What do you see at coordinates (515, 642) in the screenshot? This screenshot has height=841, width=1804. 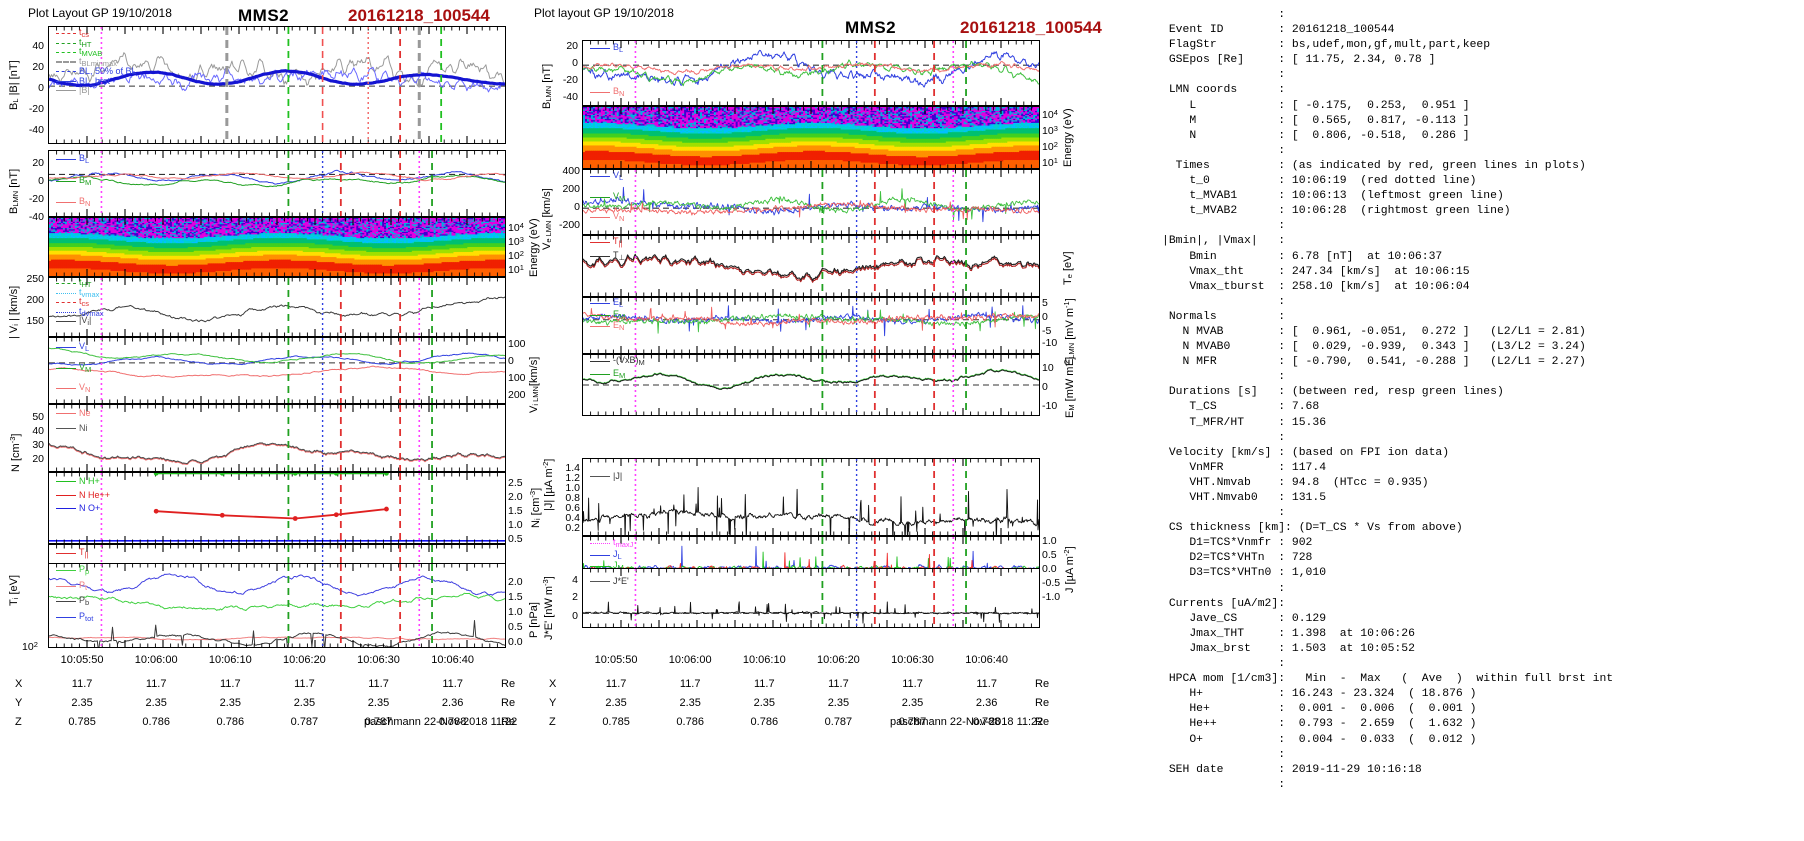 I see `left-p9-ytick-00: 0.0` at bounding box center [515, 642].